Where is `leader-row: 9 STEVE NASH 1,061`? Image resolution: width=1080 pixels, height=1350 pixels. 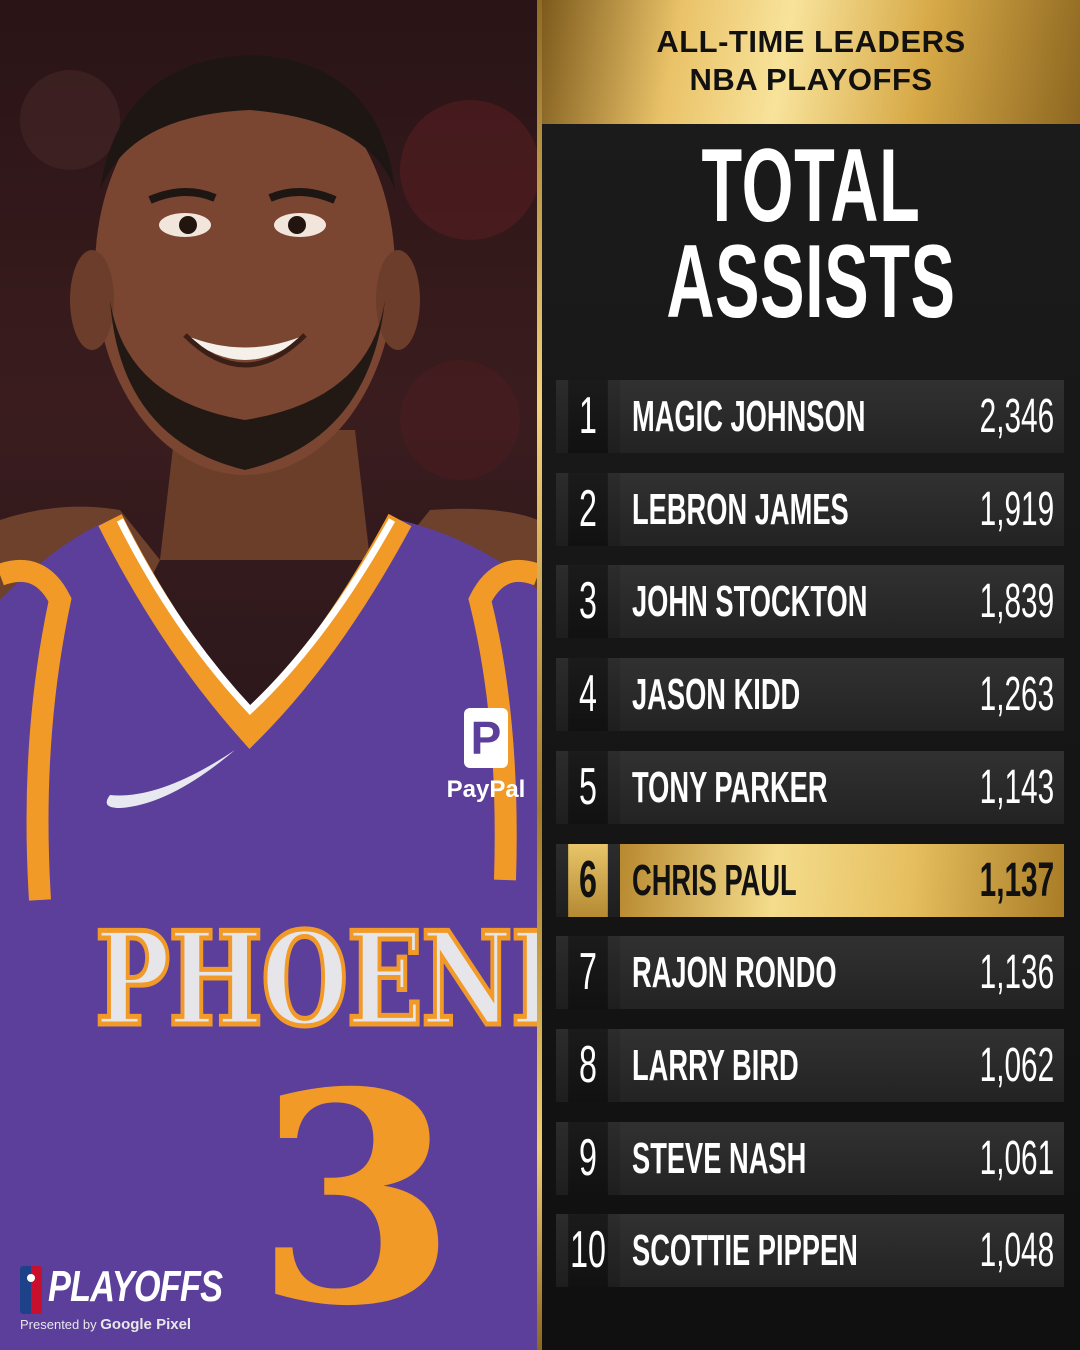 leader-row: 9 STEVE NASH 1,061 is located at coordinates (810, 1158).